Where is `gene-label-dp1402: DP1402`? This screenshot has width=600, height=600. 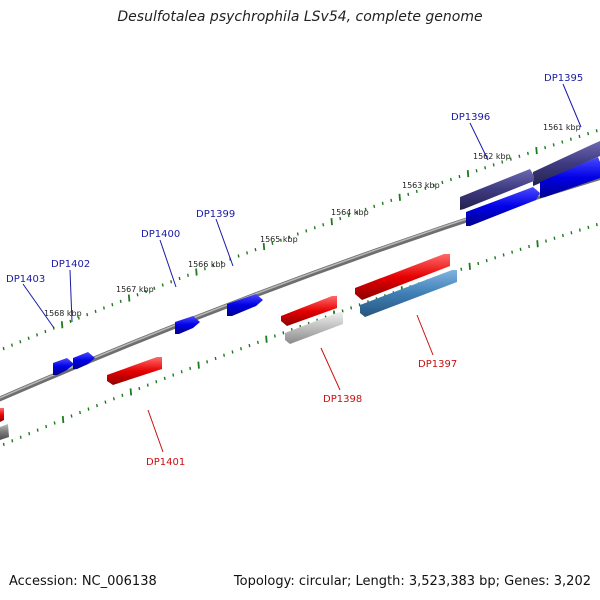
gene-label-dp1402: DP1402 is located at coordinates (70, 264).